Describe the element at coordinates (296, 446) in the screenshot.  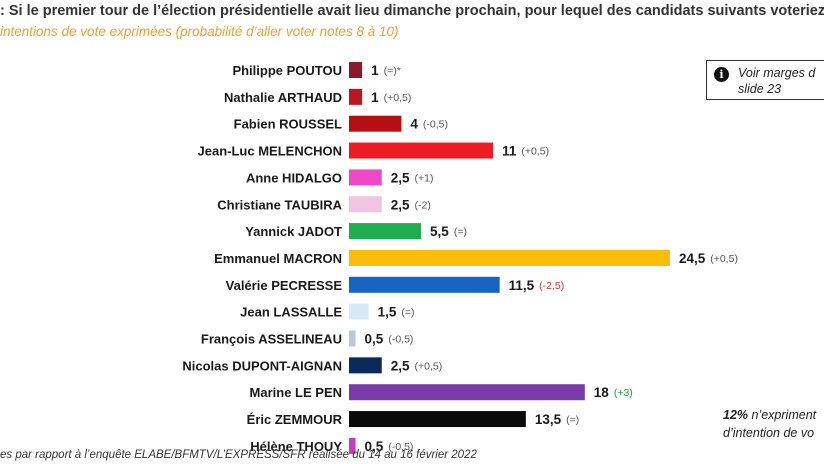
I see `candidate-label: Hélène THOUY` at that location.